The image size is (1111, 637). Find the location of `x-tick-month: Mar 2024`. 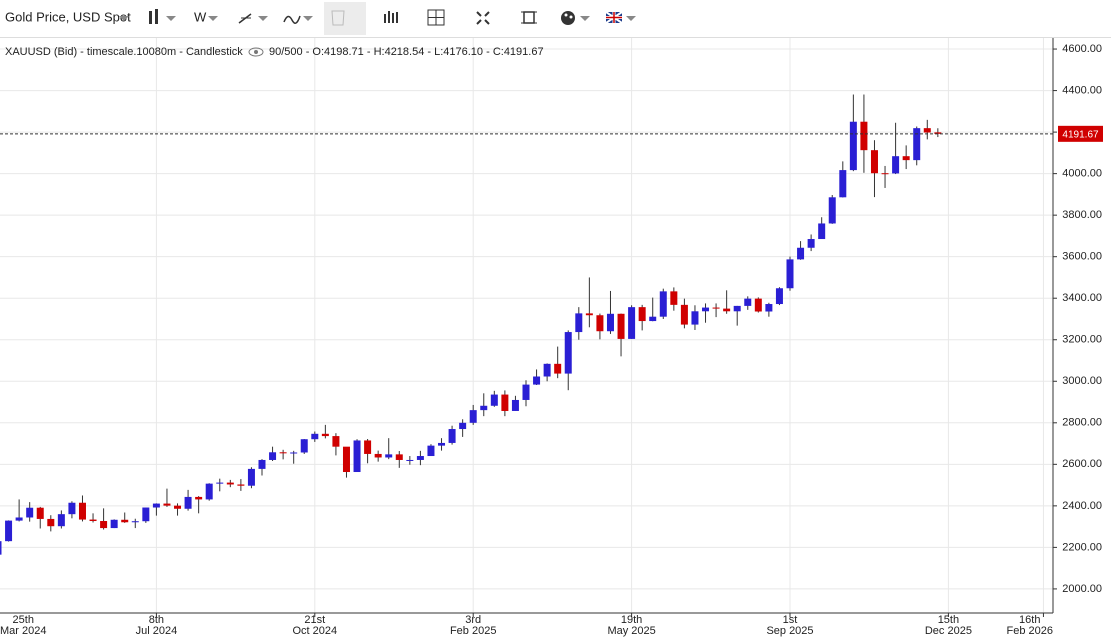

x-tick-month: Mar 2024 is located at coordinates (23, 631).